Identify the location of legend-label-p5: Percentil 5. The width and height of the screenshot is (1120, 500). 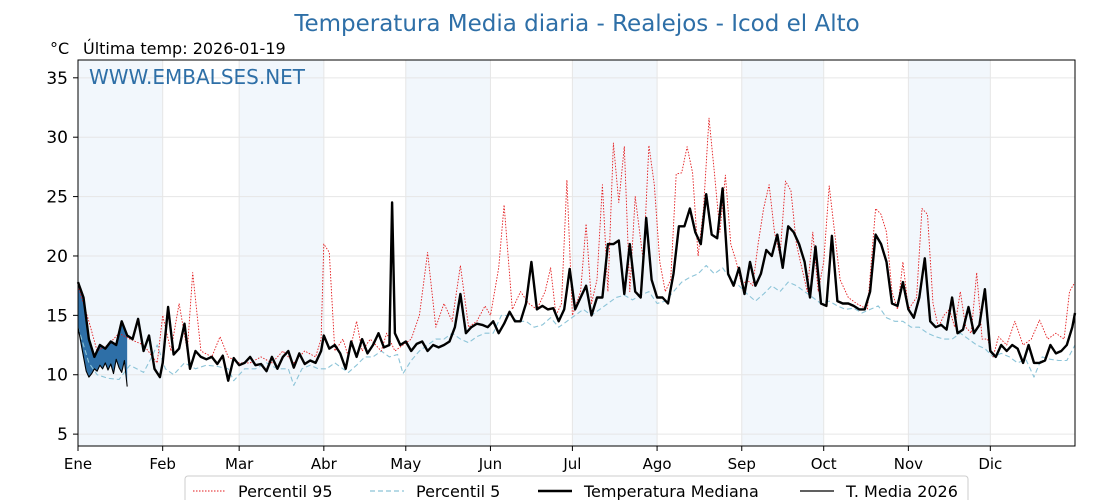
(458, 491).